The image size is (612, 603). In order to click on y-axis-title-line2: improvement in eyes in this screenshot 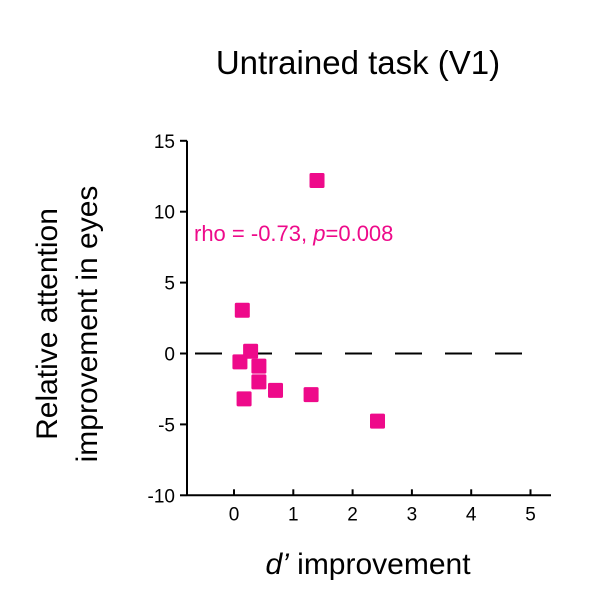, I will do `click(87, 324)`.